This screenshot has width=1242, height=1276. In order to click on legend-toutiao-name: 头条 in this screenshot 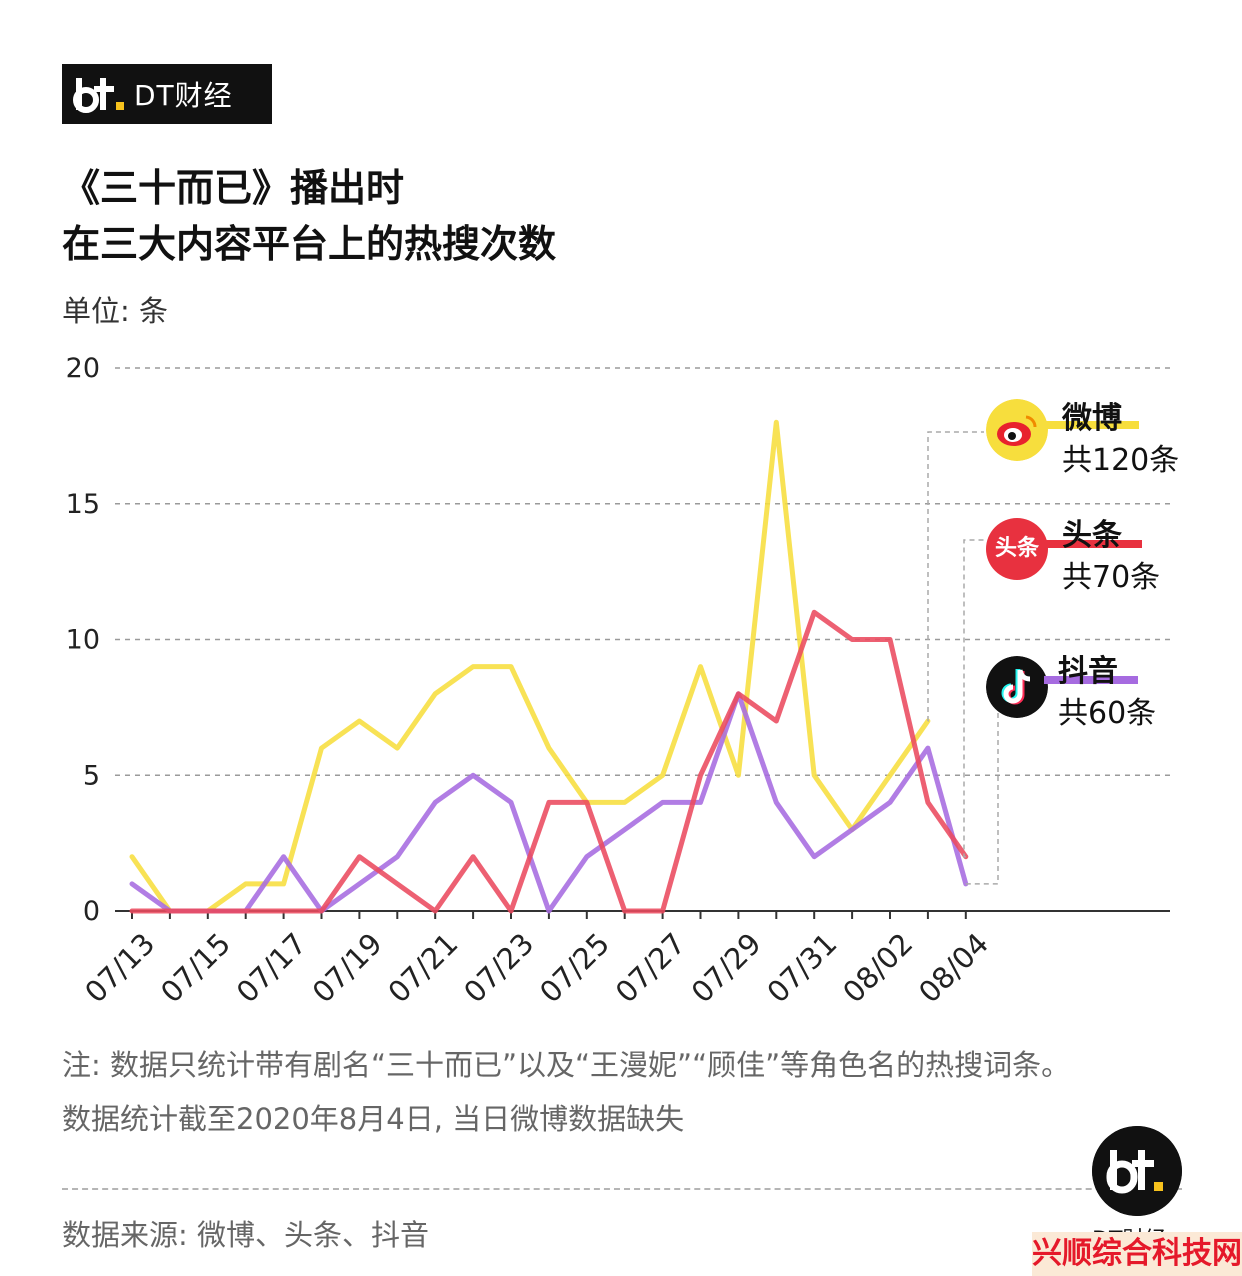, I will do `click(1092, 535)`.